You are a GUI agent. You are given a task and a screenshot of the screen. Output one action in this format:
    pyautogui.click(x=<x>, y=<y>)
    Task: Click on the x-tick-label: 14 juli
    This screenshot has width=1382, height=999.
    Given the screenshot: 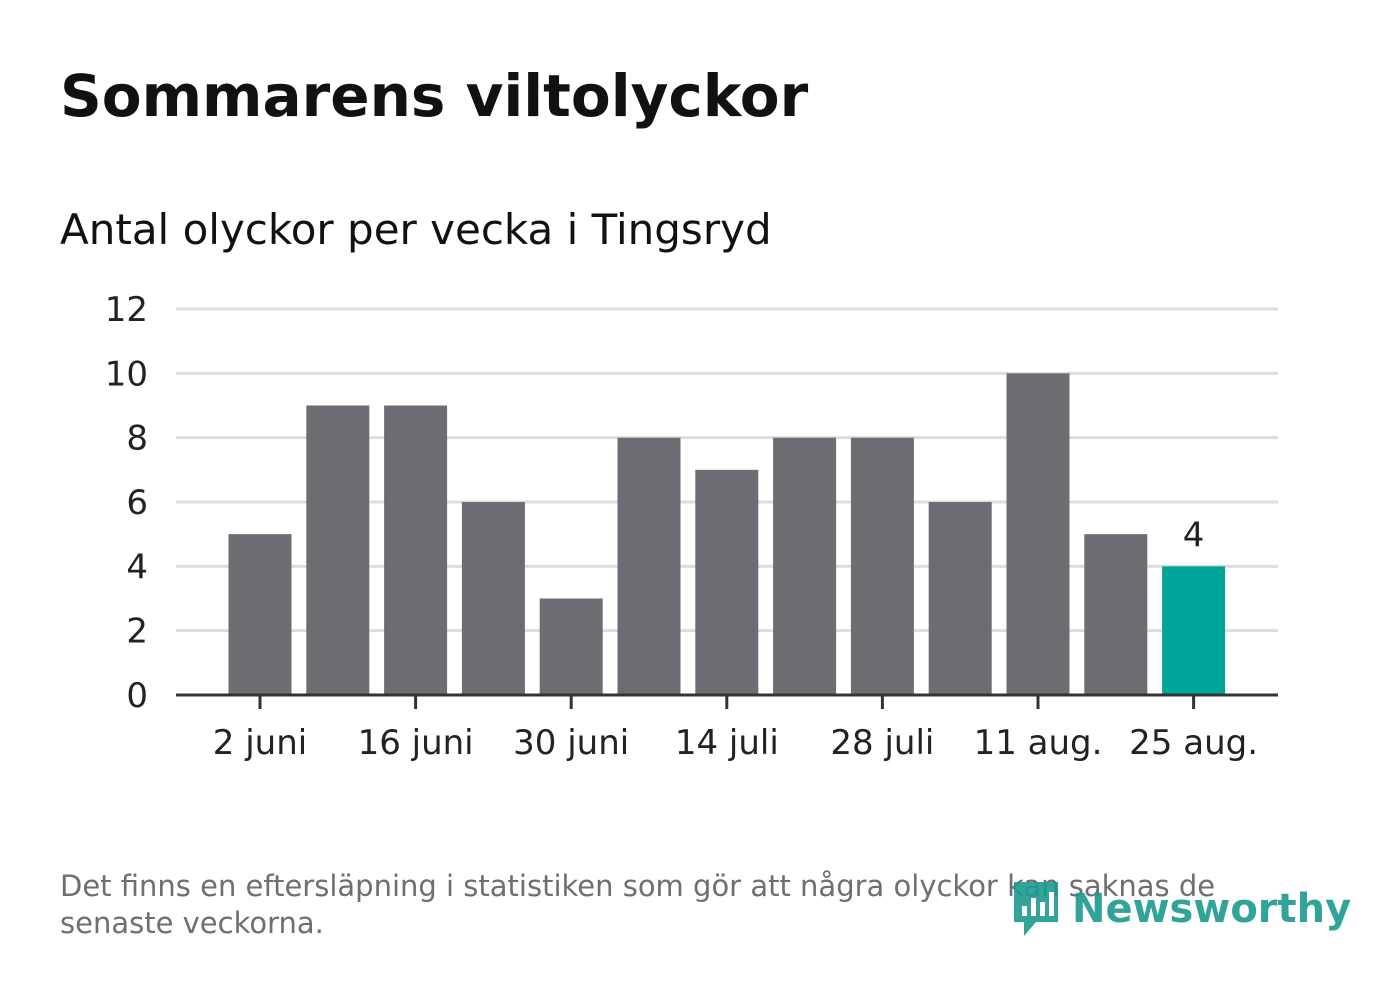 What is the action you would take?
    pyautogui.click(x=727, y=743)
    